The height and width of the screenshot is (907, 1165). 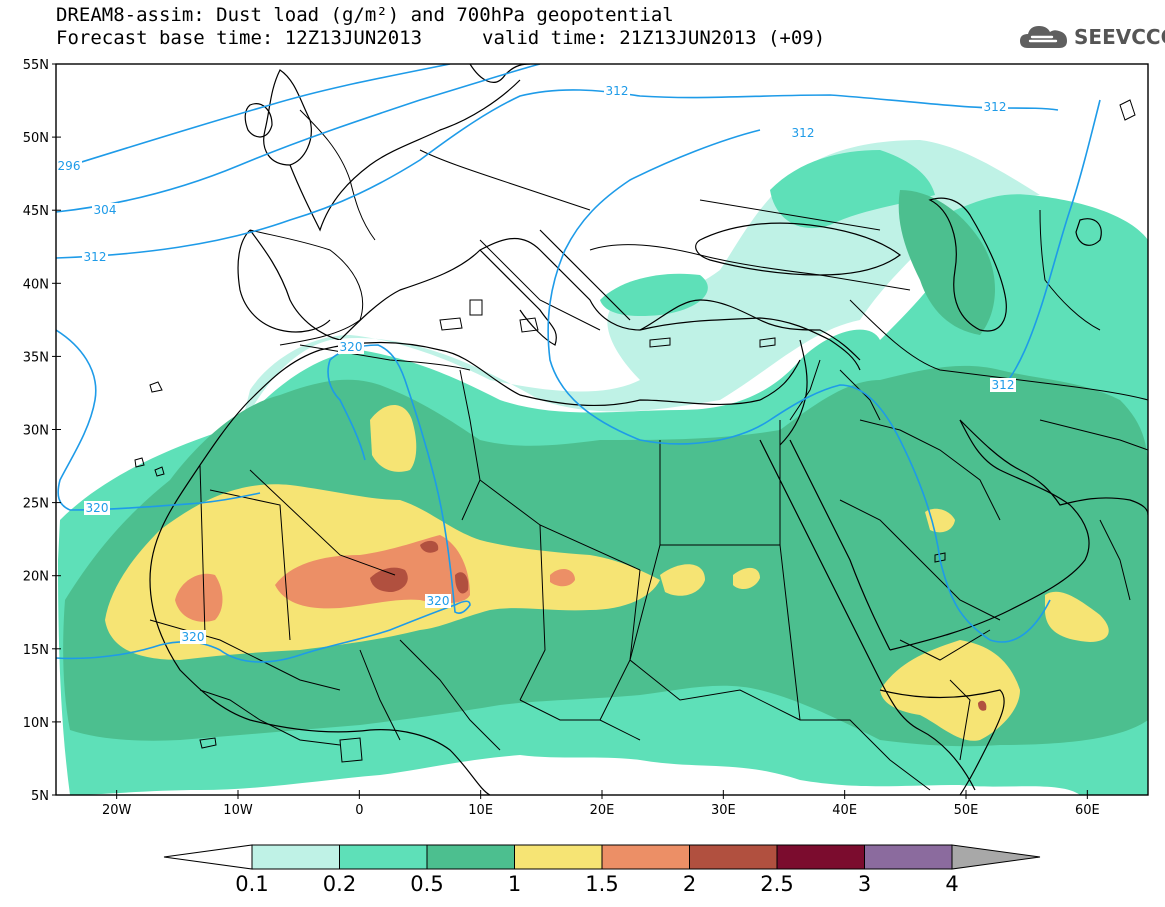 What do you see at coordinates (480, 810) in the screenshot?
I see `lon-tick-label: 10E` at bounding box center [480, 810].